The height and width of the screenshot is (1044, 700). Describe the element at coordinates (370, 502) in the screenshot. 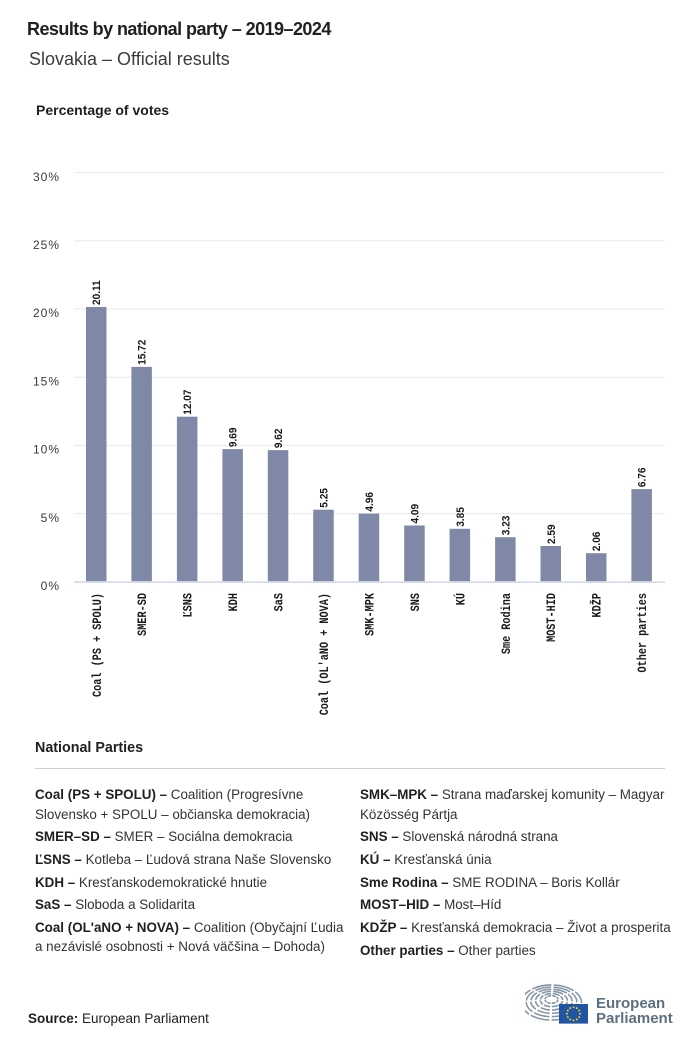

I see `svg-text: 4.96` at that location.